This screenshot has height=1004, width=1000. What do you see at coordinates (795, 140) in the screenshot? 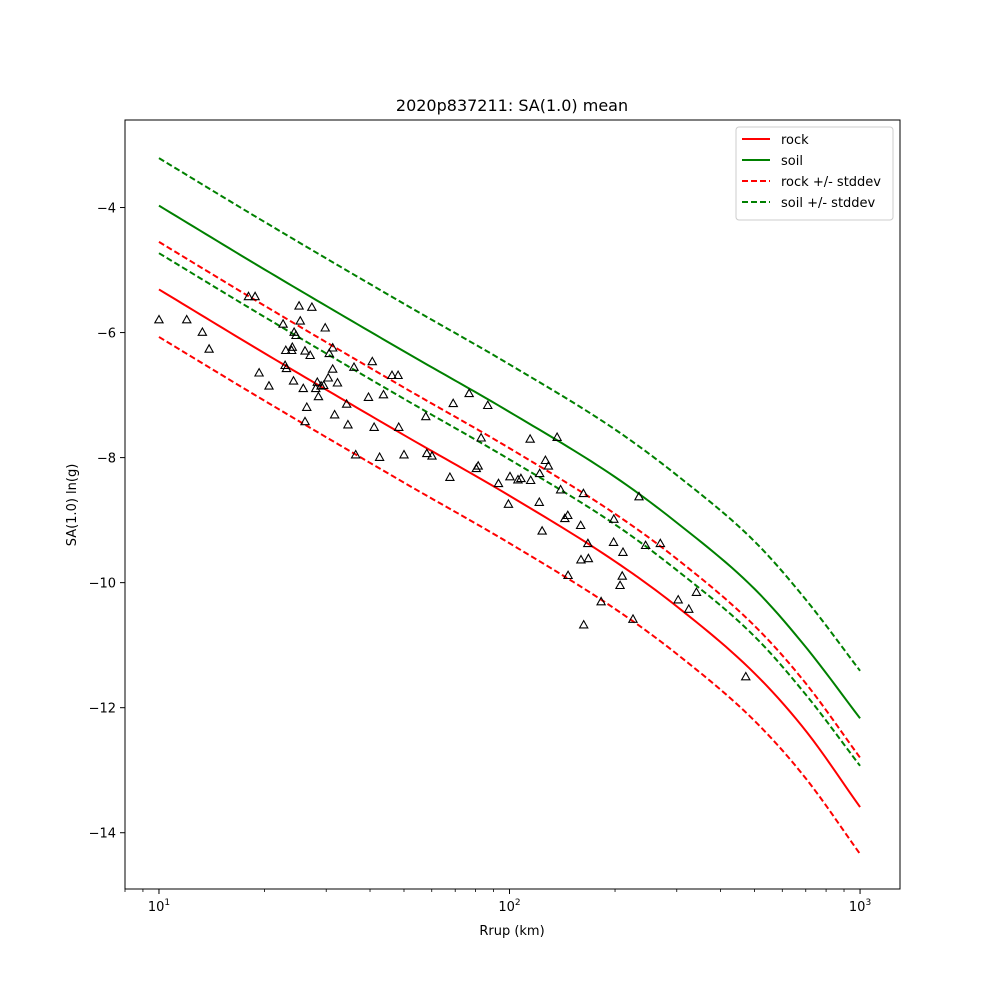
I see `legend-label-0: rock` at bounding box center [795, 140].